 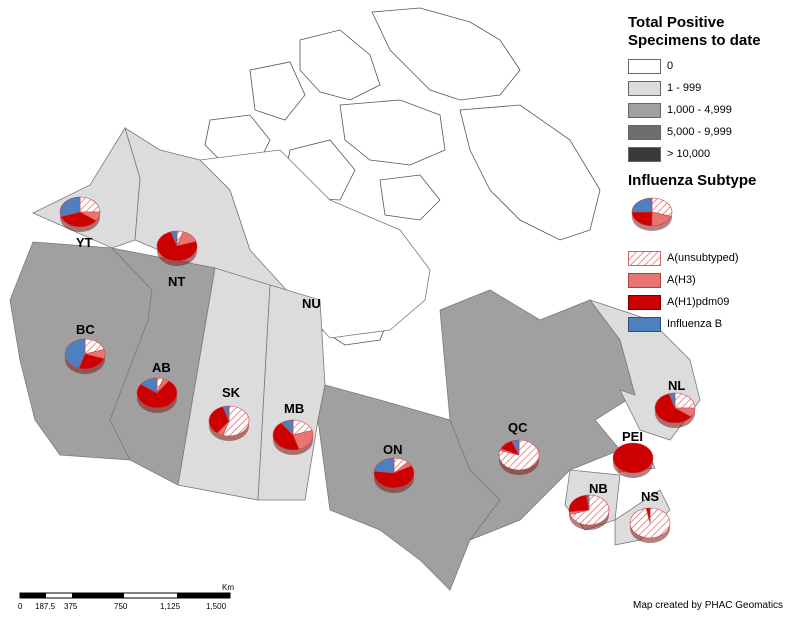 I want to click on label-NS: NS, so click(x=650, y=496).